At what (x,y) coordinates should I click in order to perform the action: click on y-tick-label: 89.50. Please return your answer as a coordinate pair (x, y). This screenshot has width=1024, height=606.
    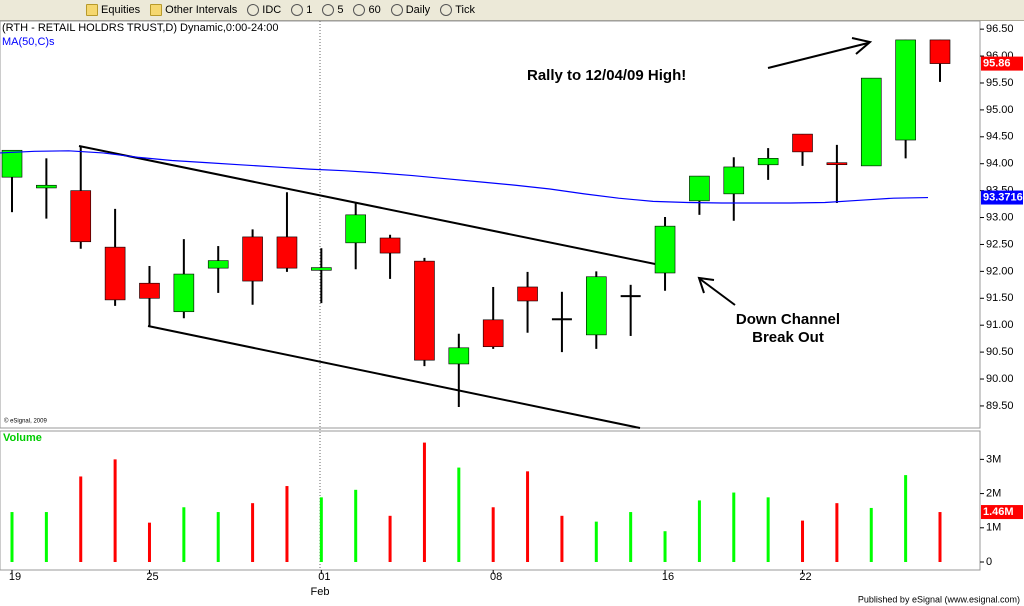
    Looking at the image, I should click on (1000, 406).